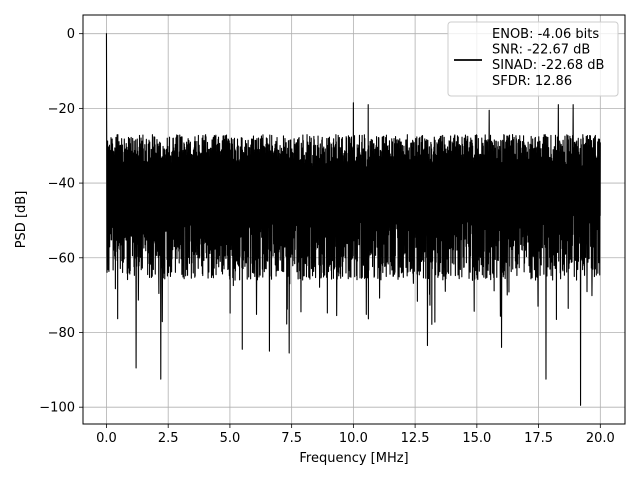  Describe the element at coordinates (545, 34) in the screenshot. I see `legend-enob: ENOB: -4.06 bits` at that location.